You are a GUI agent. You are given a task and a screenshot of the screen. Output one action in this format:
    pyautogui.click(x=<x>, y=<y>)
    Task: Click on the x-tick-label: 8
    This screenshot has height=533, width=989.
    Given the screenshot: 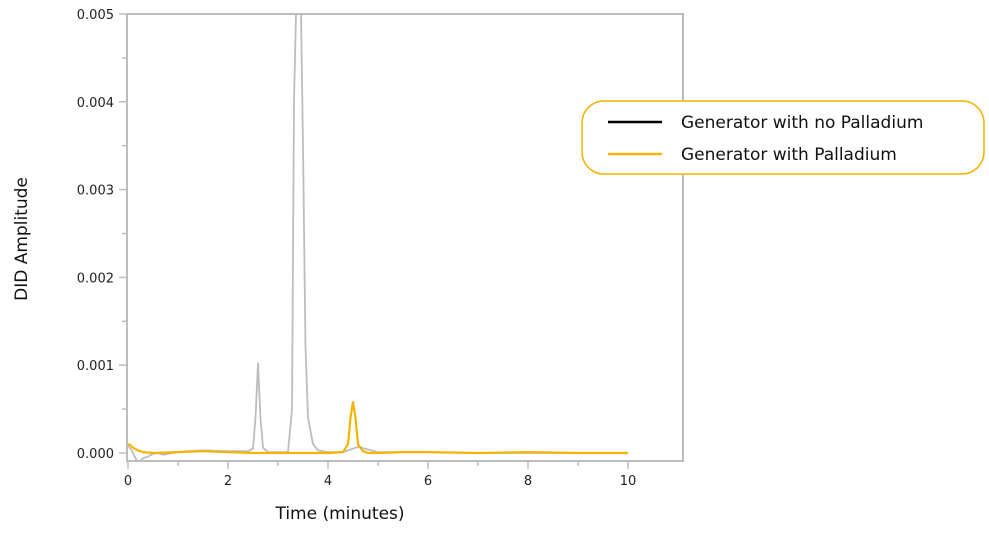 What is the action you would take?
    pyautogui.click(x=528, y=481)
    